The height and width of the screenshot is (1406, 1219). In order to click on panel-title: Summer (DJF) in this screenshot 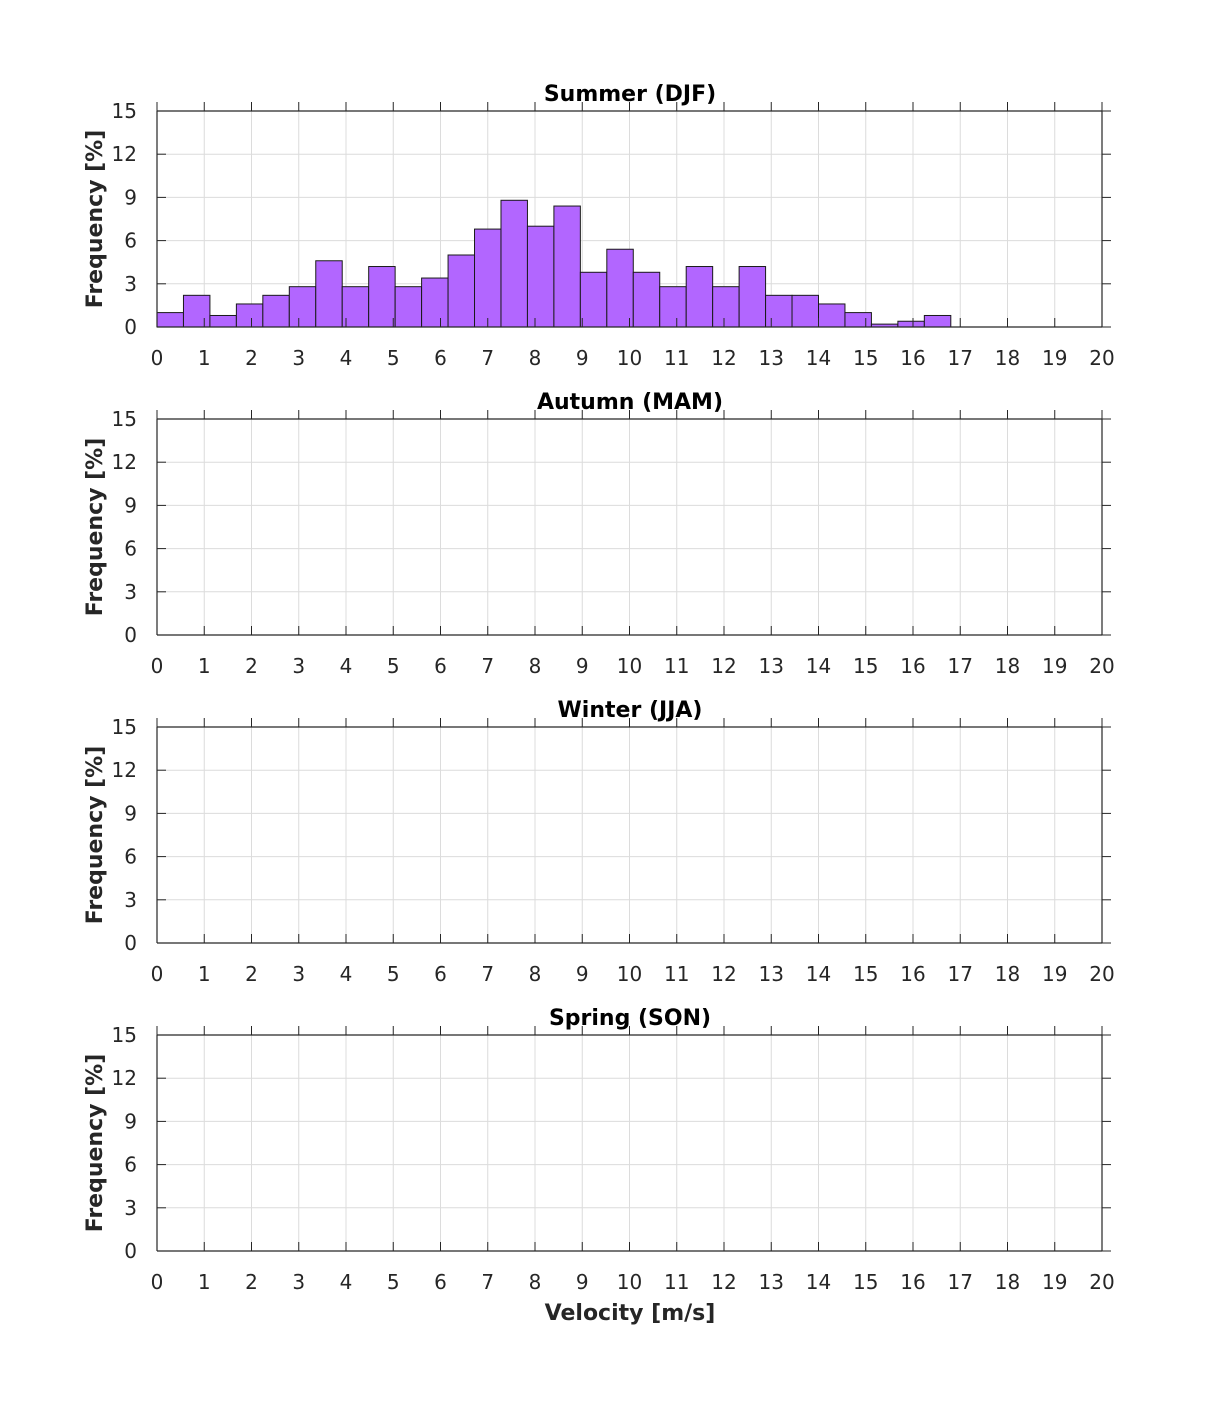, I will do `click(630, 94)`.